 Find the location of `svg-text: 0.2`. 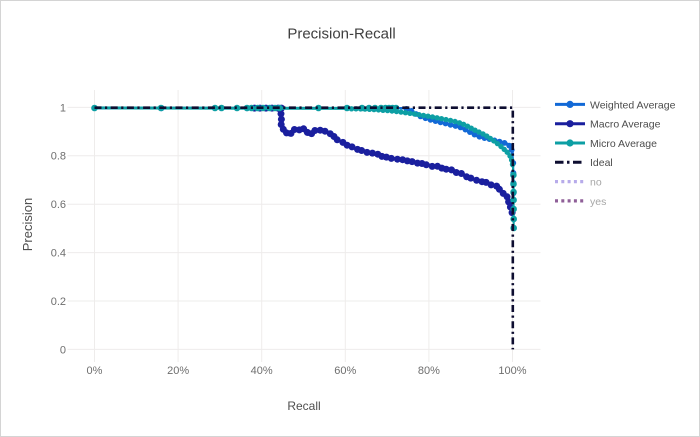

svg-text: 0.2 is located at coordinates (58, 302).